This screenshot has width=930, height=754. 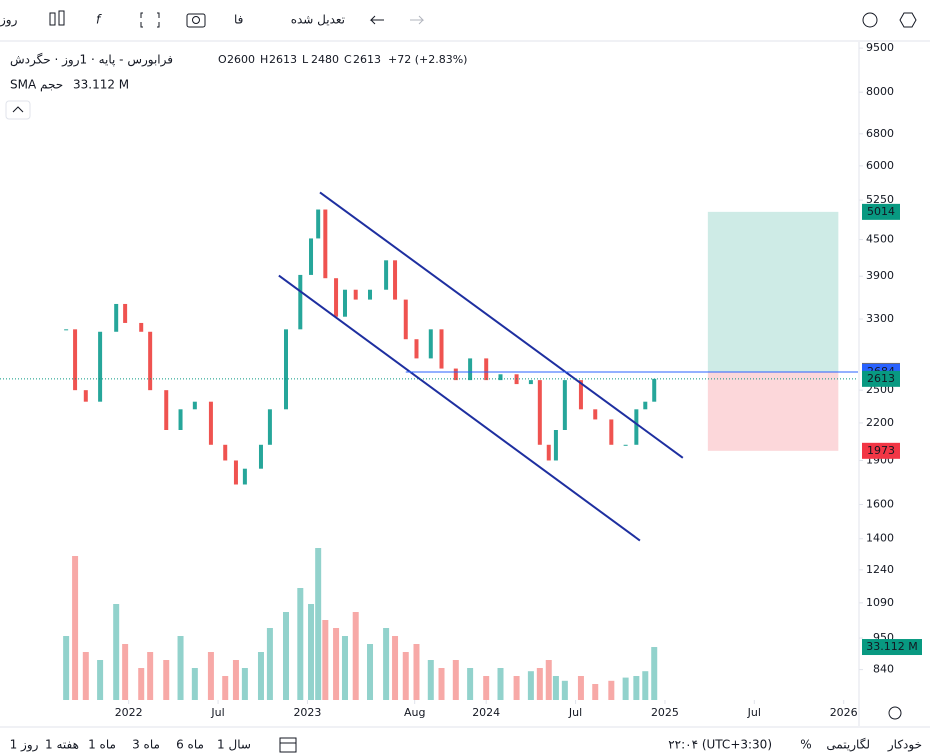 I want to click on indicator-icon: f, so click(x=99, y=20).